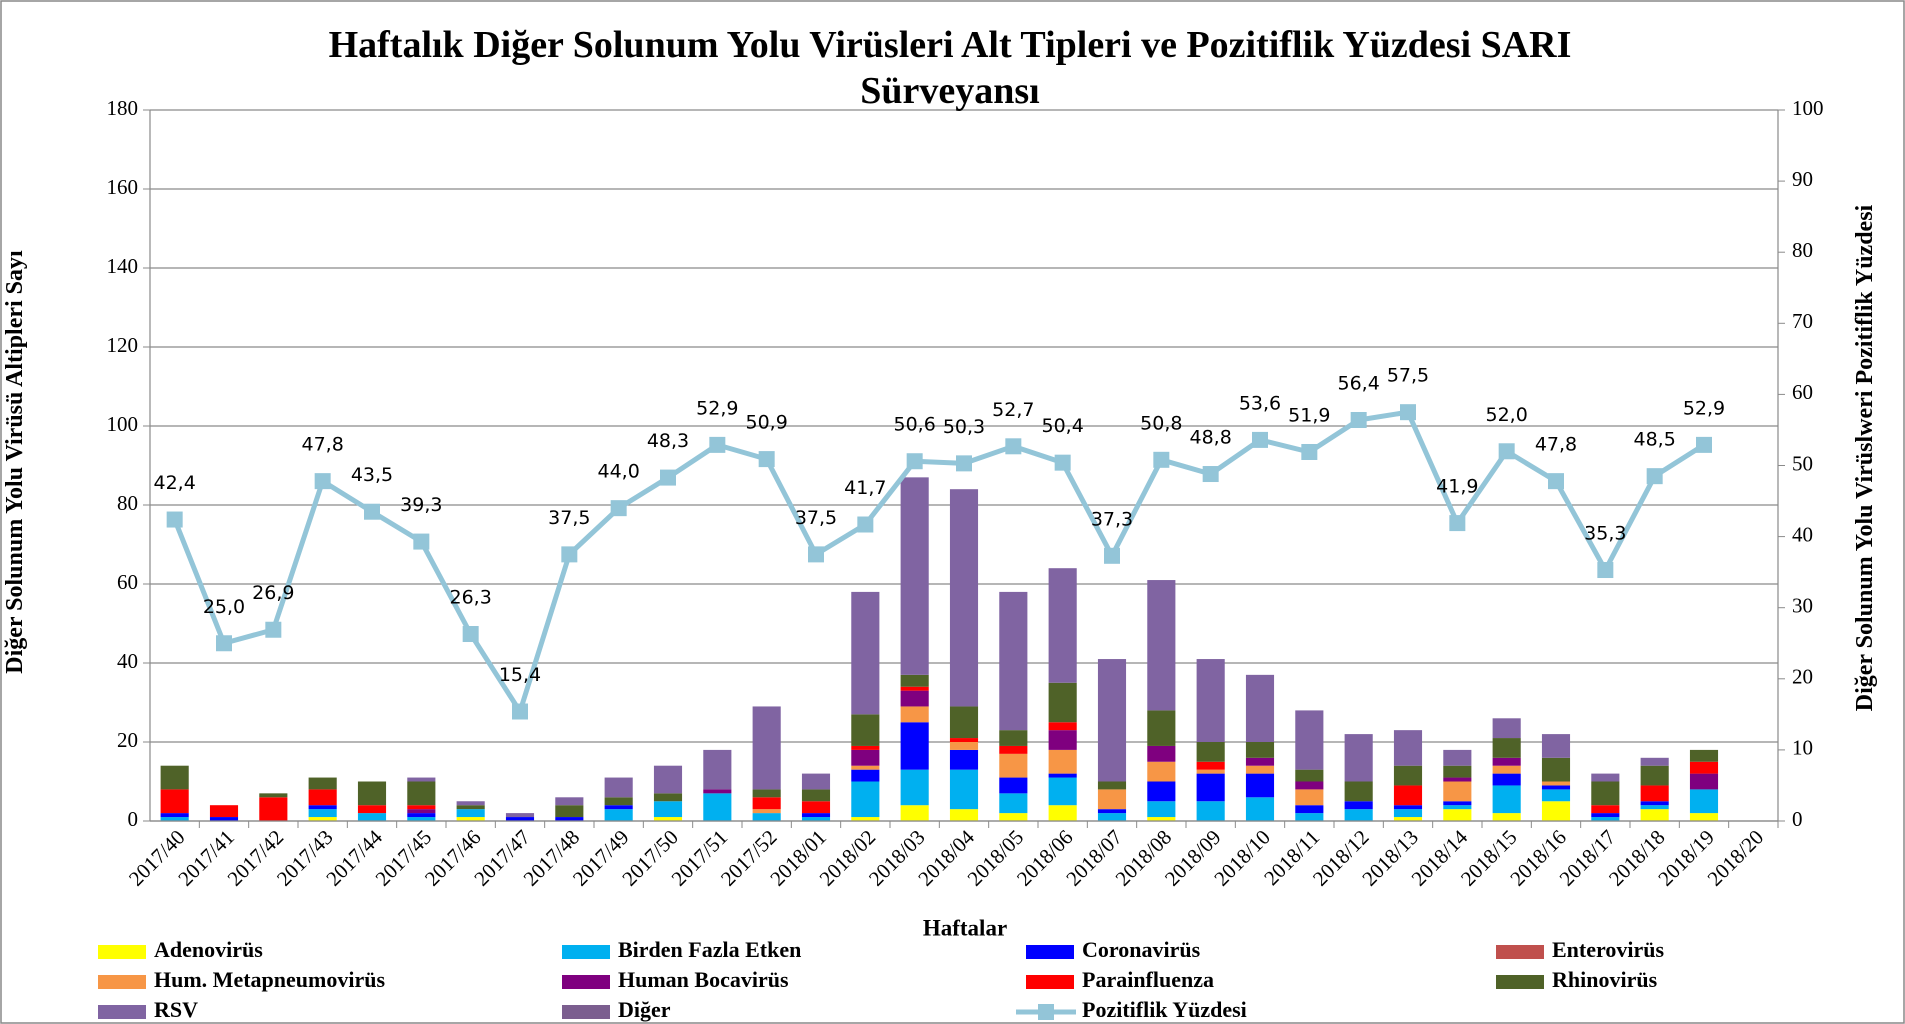 This screenshot has height=1024, width=1905. Describe the element at coordinates (1242, 858) in the screenshot. I see `x-tick-label: 2018/10` at that location.